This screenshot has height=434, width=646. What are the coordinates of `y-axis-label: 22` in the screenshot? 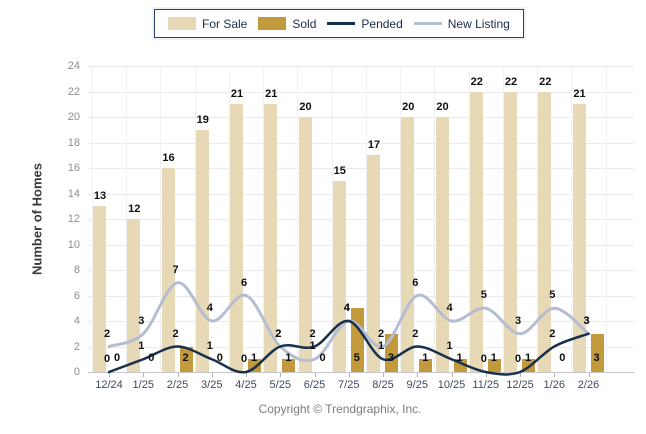 It's located at (73, 91).